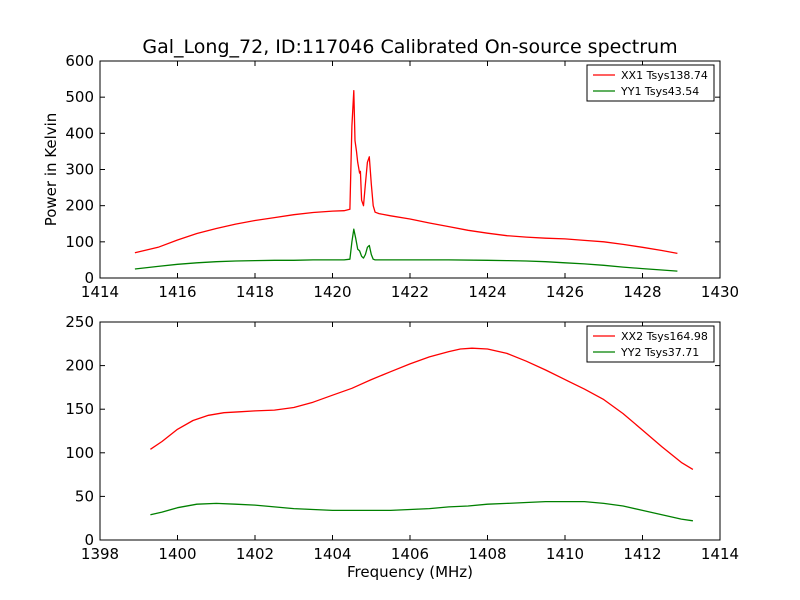 This screenshot has height=600, width=800. What do you see at coordinates (79, 366) in the screenshot?
I see `y-tick-label-1-4: 200` at bounding box center [79, 366].